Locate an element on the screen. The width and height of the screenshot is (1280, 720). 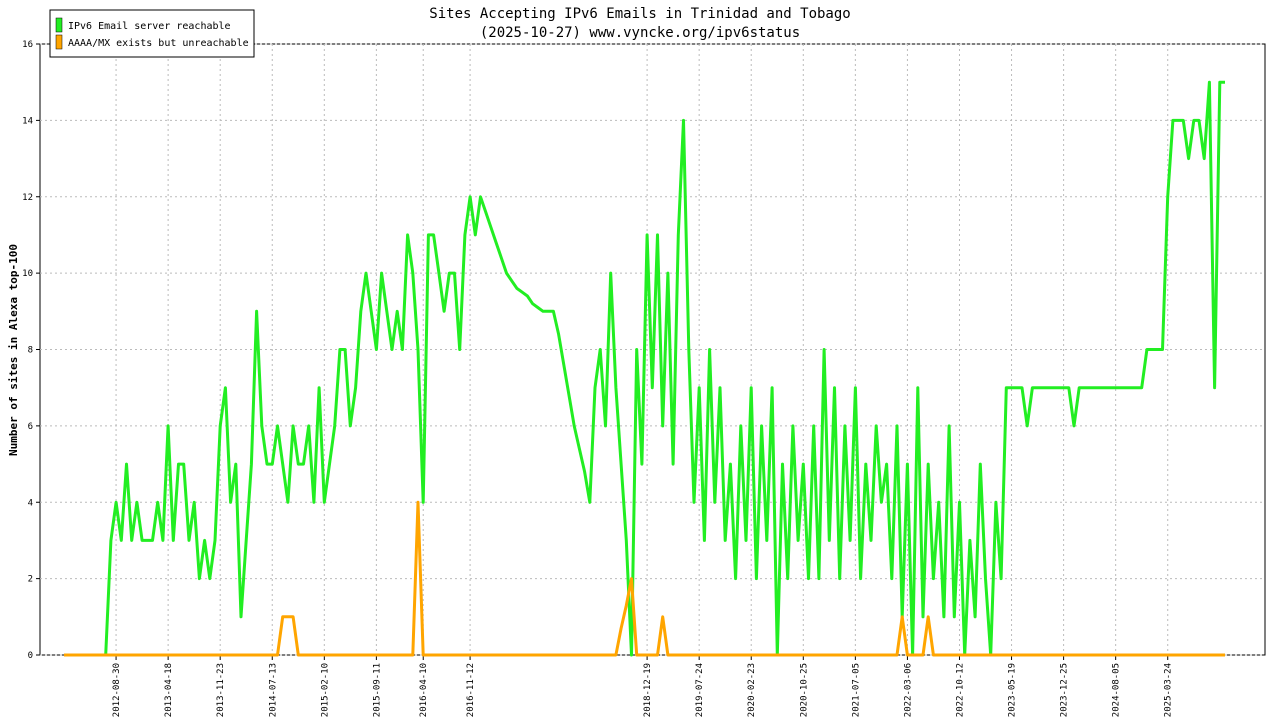
legend-label: AAAA/MX exists but unreachable is located at coordinates (158, 43).